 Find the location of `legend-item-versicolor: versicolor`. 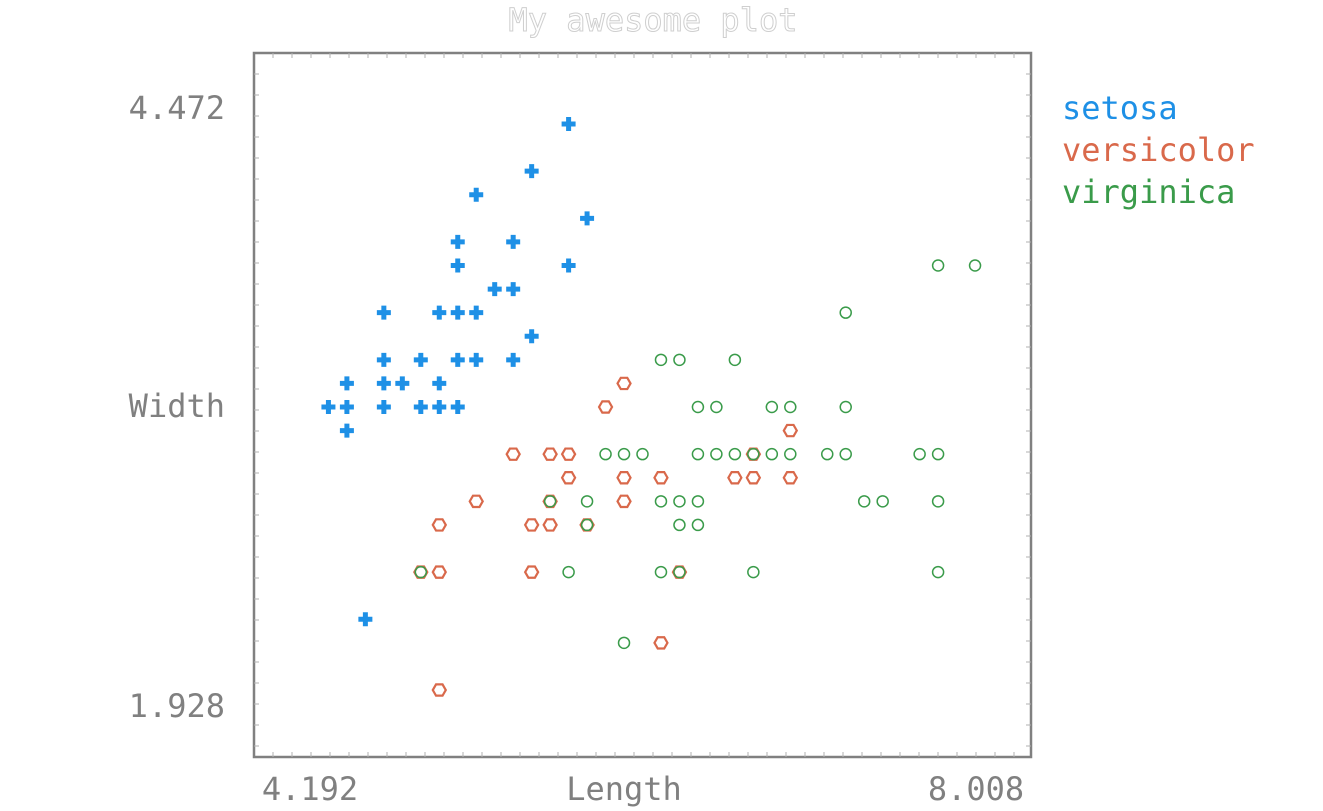

legend-item-versicolor: versicolor is located at coordinates (1158, 150).